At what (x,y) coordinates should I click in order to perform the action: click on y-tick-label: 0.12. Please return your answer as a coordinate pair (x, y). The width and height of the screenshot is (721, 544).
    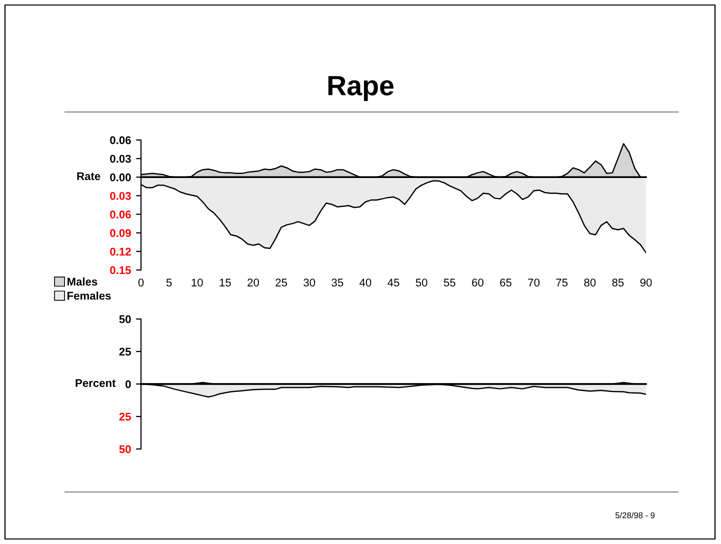
    Looking at the image, I should click on (120, 252).